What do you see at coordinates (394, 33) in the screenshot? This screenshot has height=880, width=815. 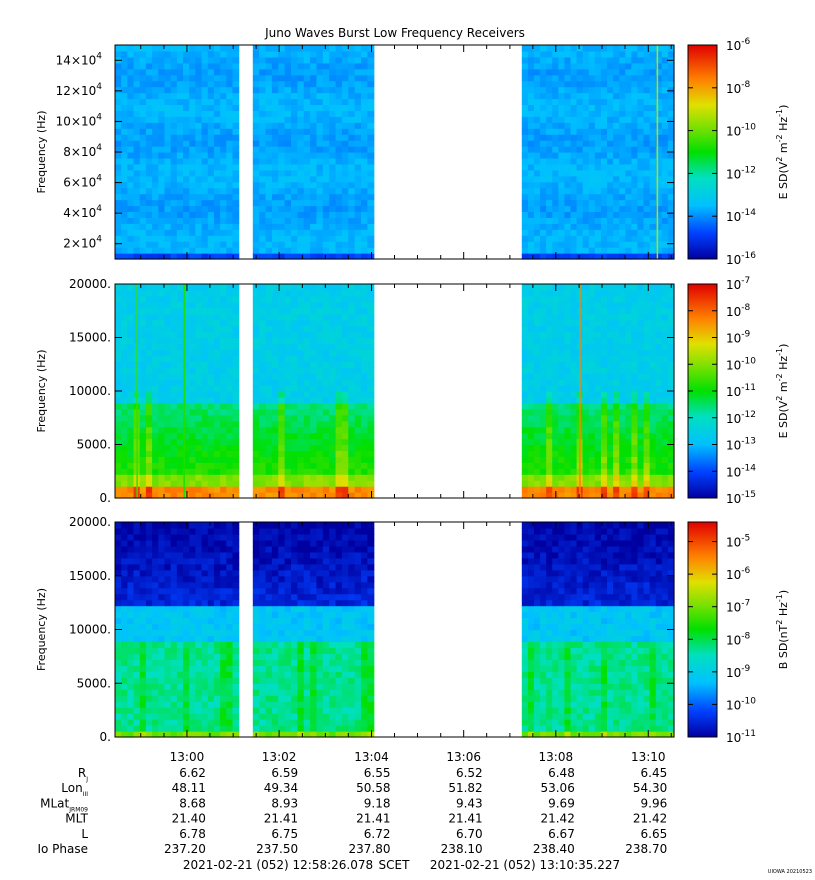 I see `figure-title: Juno Waves Burst Low Frequency Receivers` at bounding box center [394, 33].